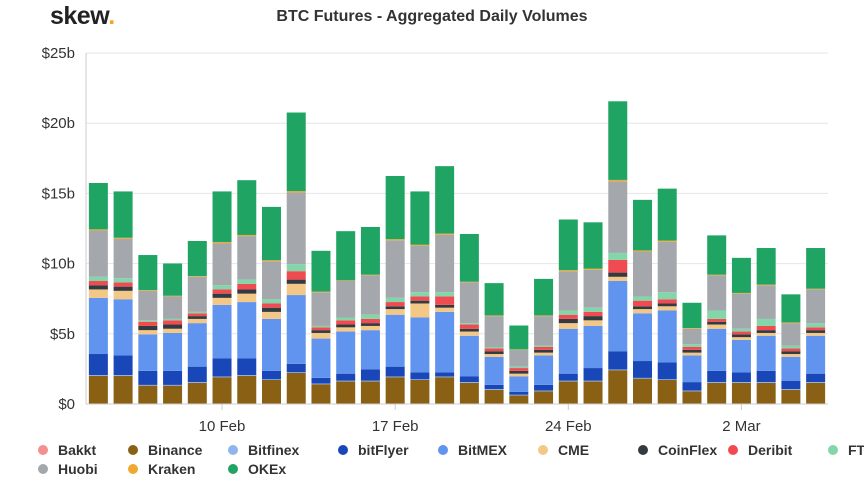 The height and width of the screenshot is (481, 864). What do you see at coordinates (373, 450) in the screenshot?
I see `legend-item-bitflyer: bitFlyer` at bounding box center [373, 450].